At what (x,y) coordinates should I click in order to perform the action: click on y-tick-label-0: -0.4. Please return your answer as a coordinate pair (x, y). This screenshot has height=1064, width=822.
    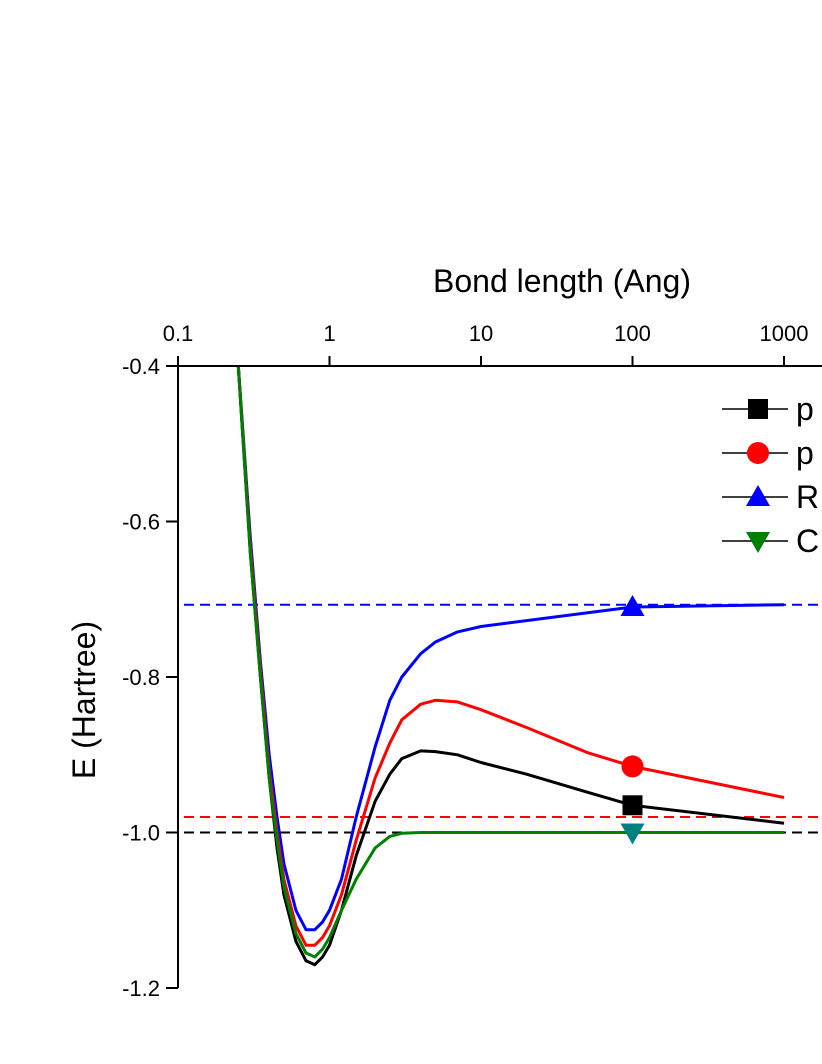
    Looking at the image, I should click on (141, 366).